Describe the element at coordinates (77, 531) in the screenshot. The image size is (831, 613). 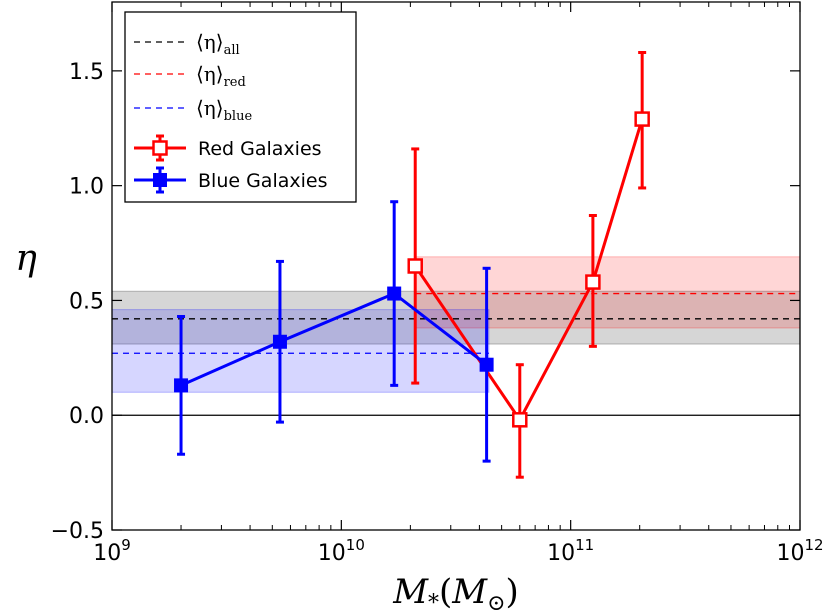
I see `y-tick-label: −0.5` at that location.